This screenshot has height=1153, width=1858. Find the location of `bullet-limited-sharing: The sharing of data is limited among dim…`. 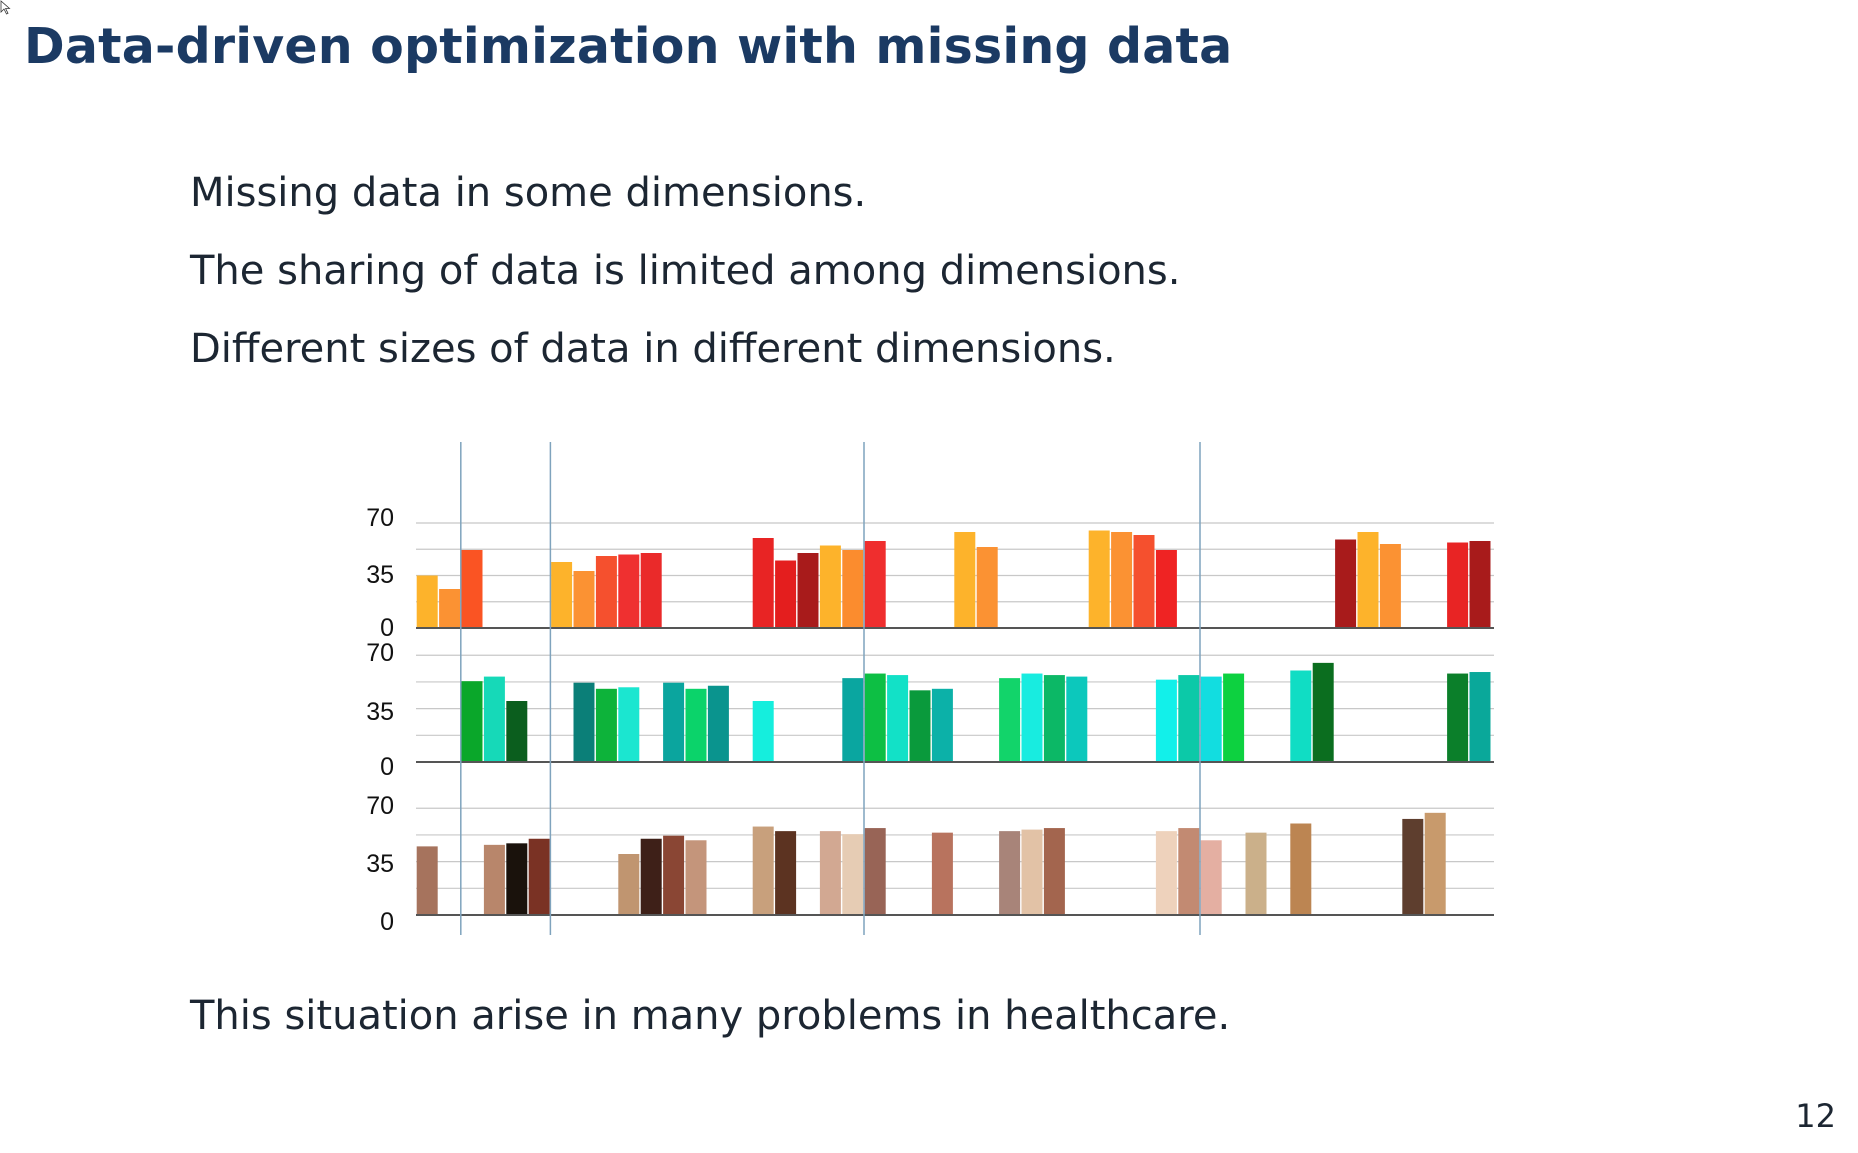

bullet-limited-sharing: The sharing of data is limited among dim… is located at coordinates (685, 271).